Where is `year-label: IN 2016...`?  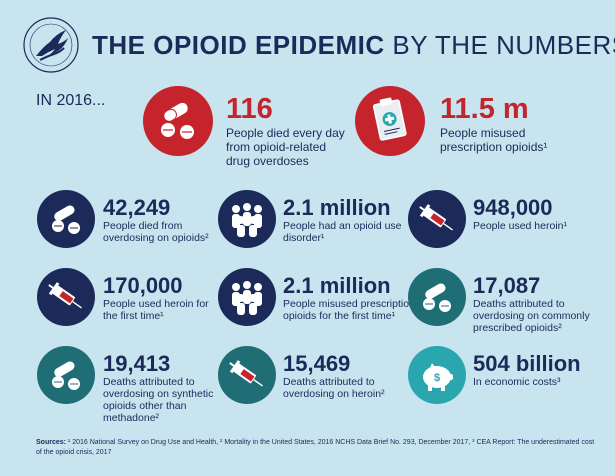 year-label: IN 2016... is located at coordinates (71, 100).